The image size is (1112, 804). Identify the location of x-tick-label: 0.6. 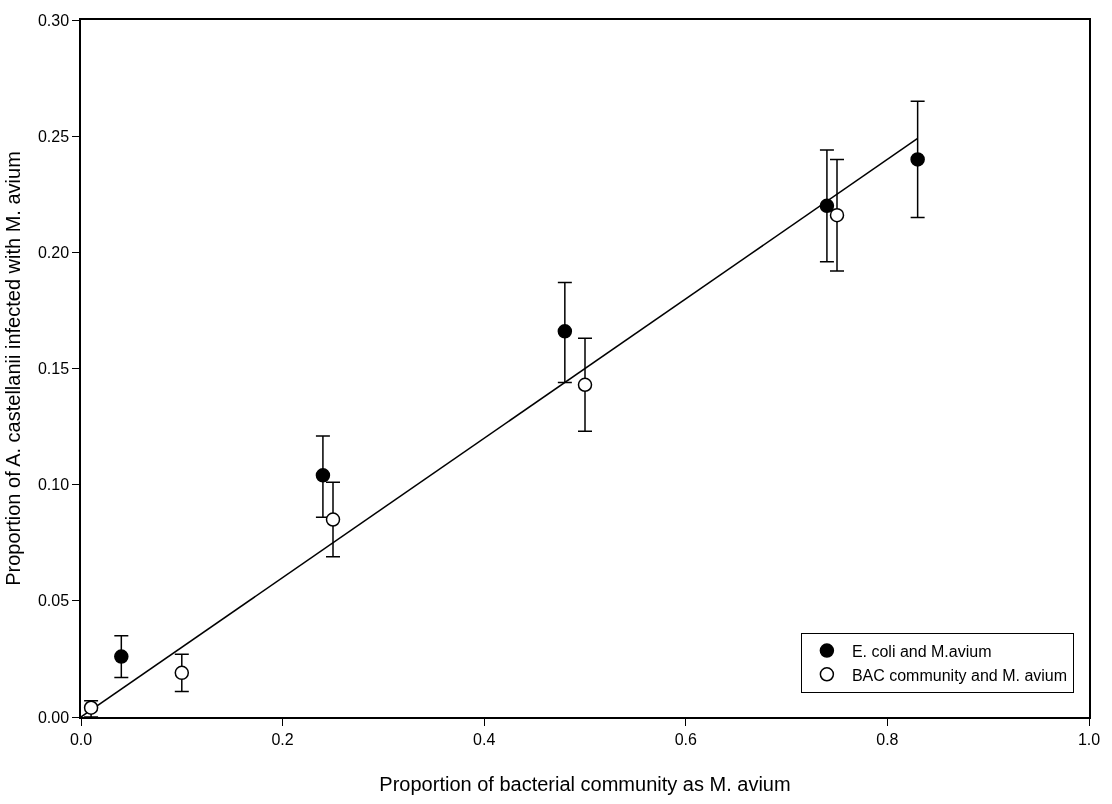
(686, 739).